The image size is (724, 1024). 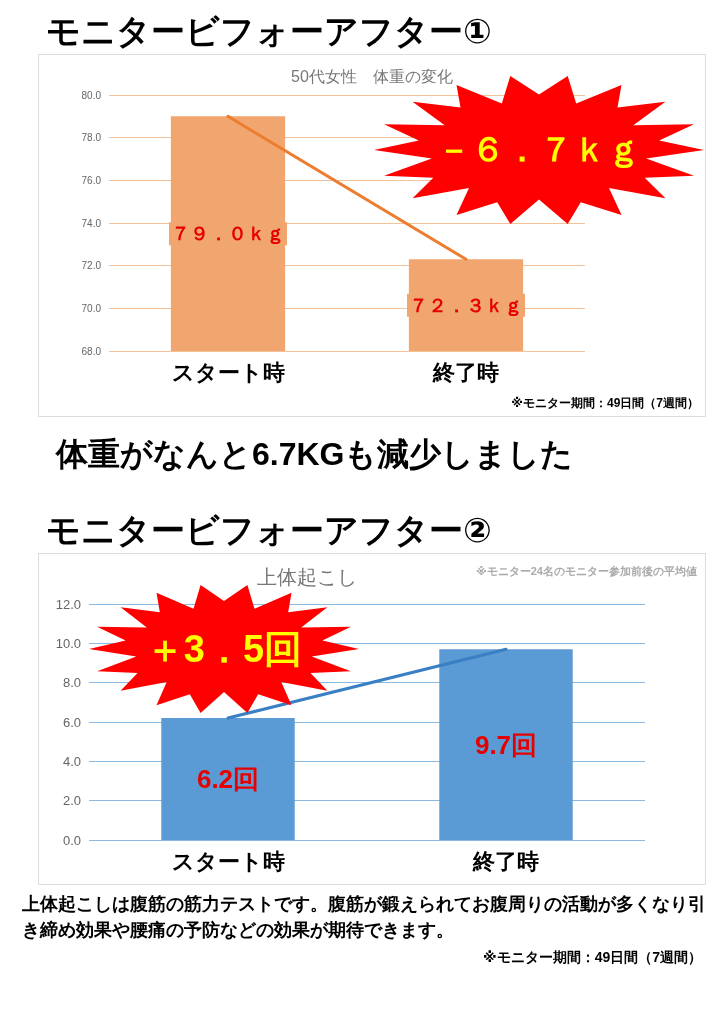 What do you see at coordinates (91, 351) in the screenshot?
I see `y-tick-label: 68.0` at bounding box center [91, 351].